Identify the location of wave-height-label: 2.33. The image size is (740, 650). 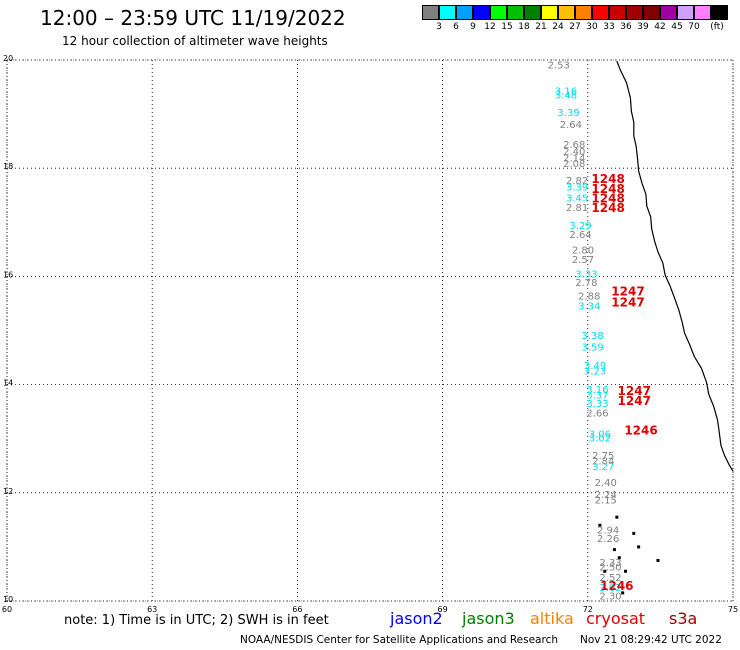
(610, 563).